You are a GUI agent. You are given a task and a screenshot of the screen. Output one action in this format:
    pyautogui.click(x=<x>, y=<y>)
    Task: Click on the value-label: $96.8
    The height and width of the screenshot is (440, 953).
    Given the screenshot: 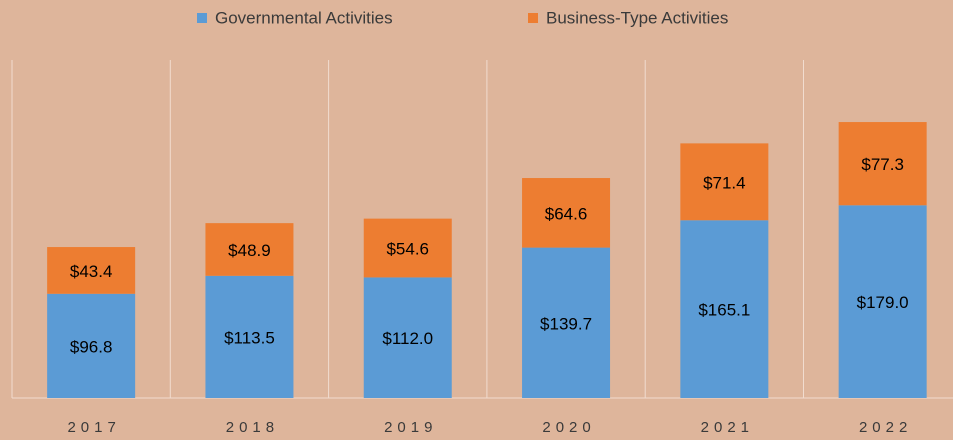 What is the action you would take?
    pyautogui.click(x=91, y=346)
    